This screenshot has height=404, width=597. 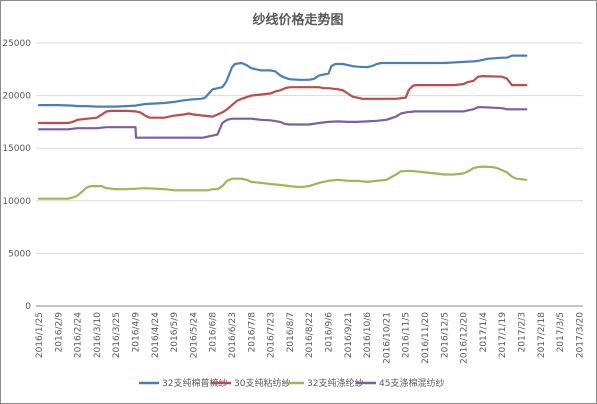 I want to click on x-tick-label: 2016/12/20, so click(x=465, y=338).